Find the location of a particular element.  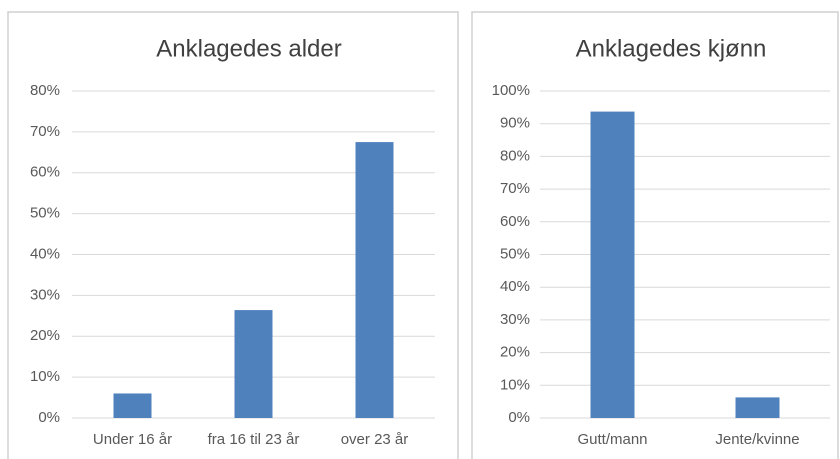

x-tick-label: Gutt/mann is located at coordinates (612, 439).